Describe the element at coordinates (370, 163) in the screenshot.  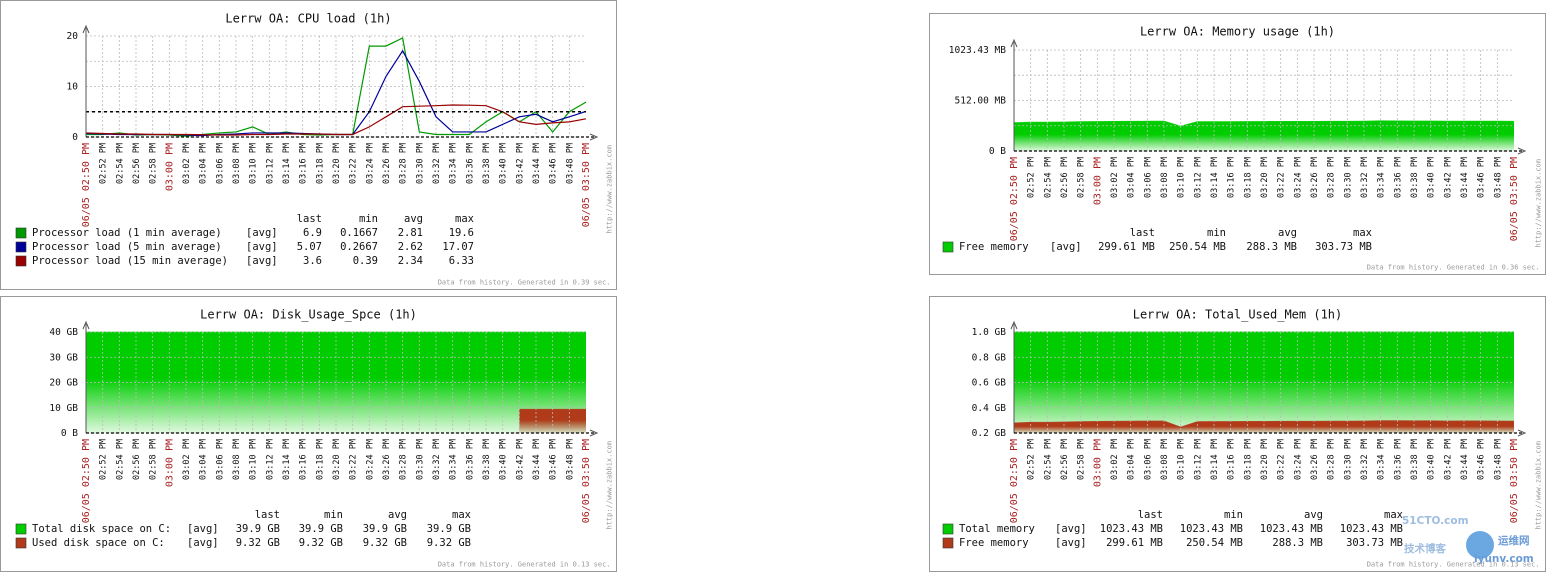
I see `x-tick-label: 03:24 PM` at that location.